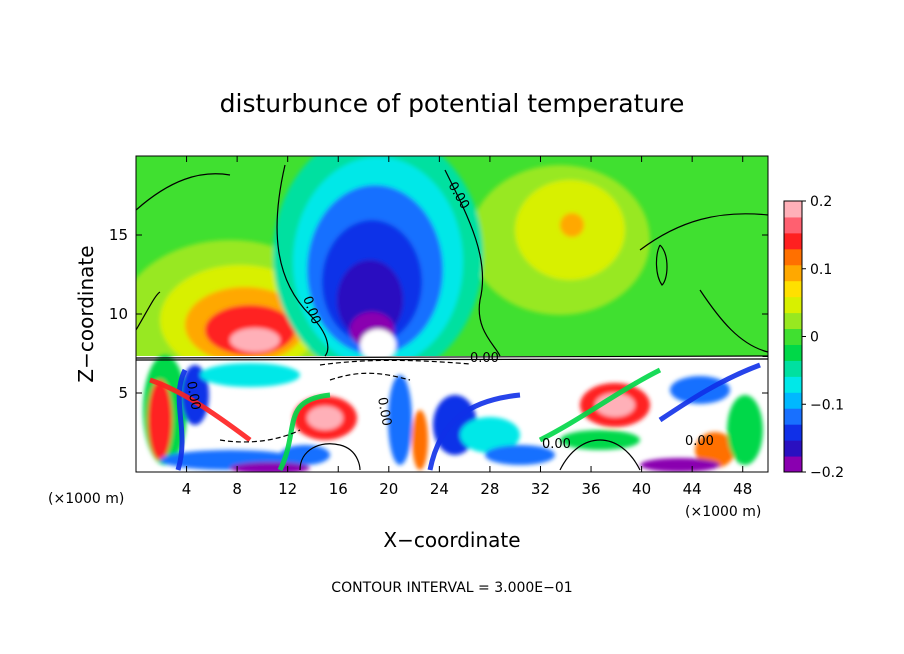 This screenshot has width=904, height=654. What do you see at coordinates (452, 103) in the screenshot?
I see `chart-title: disturbunce of potential temperature` at bounding box center [452, 103].